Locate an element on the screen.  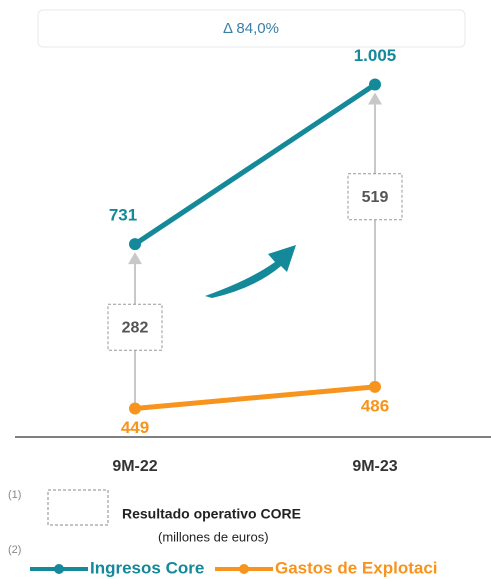
legend-label: Gastos de Explotaci is located at coordinates (356, 567).